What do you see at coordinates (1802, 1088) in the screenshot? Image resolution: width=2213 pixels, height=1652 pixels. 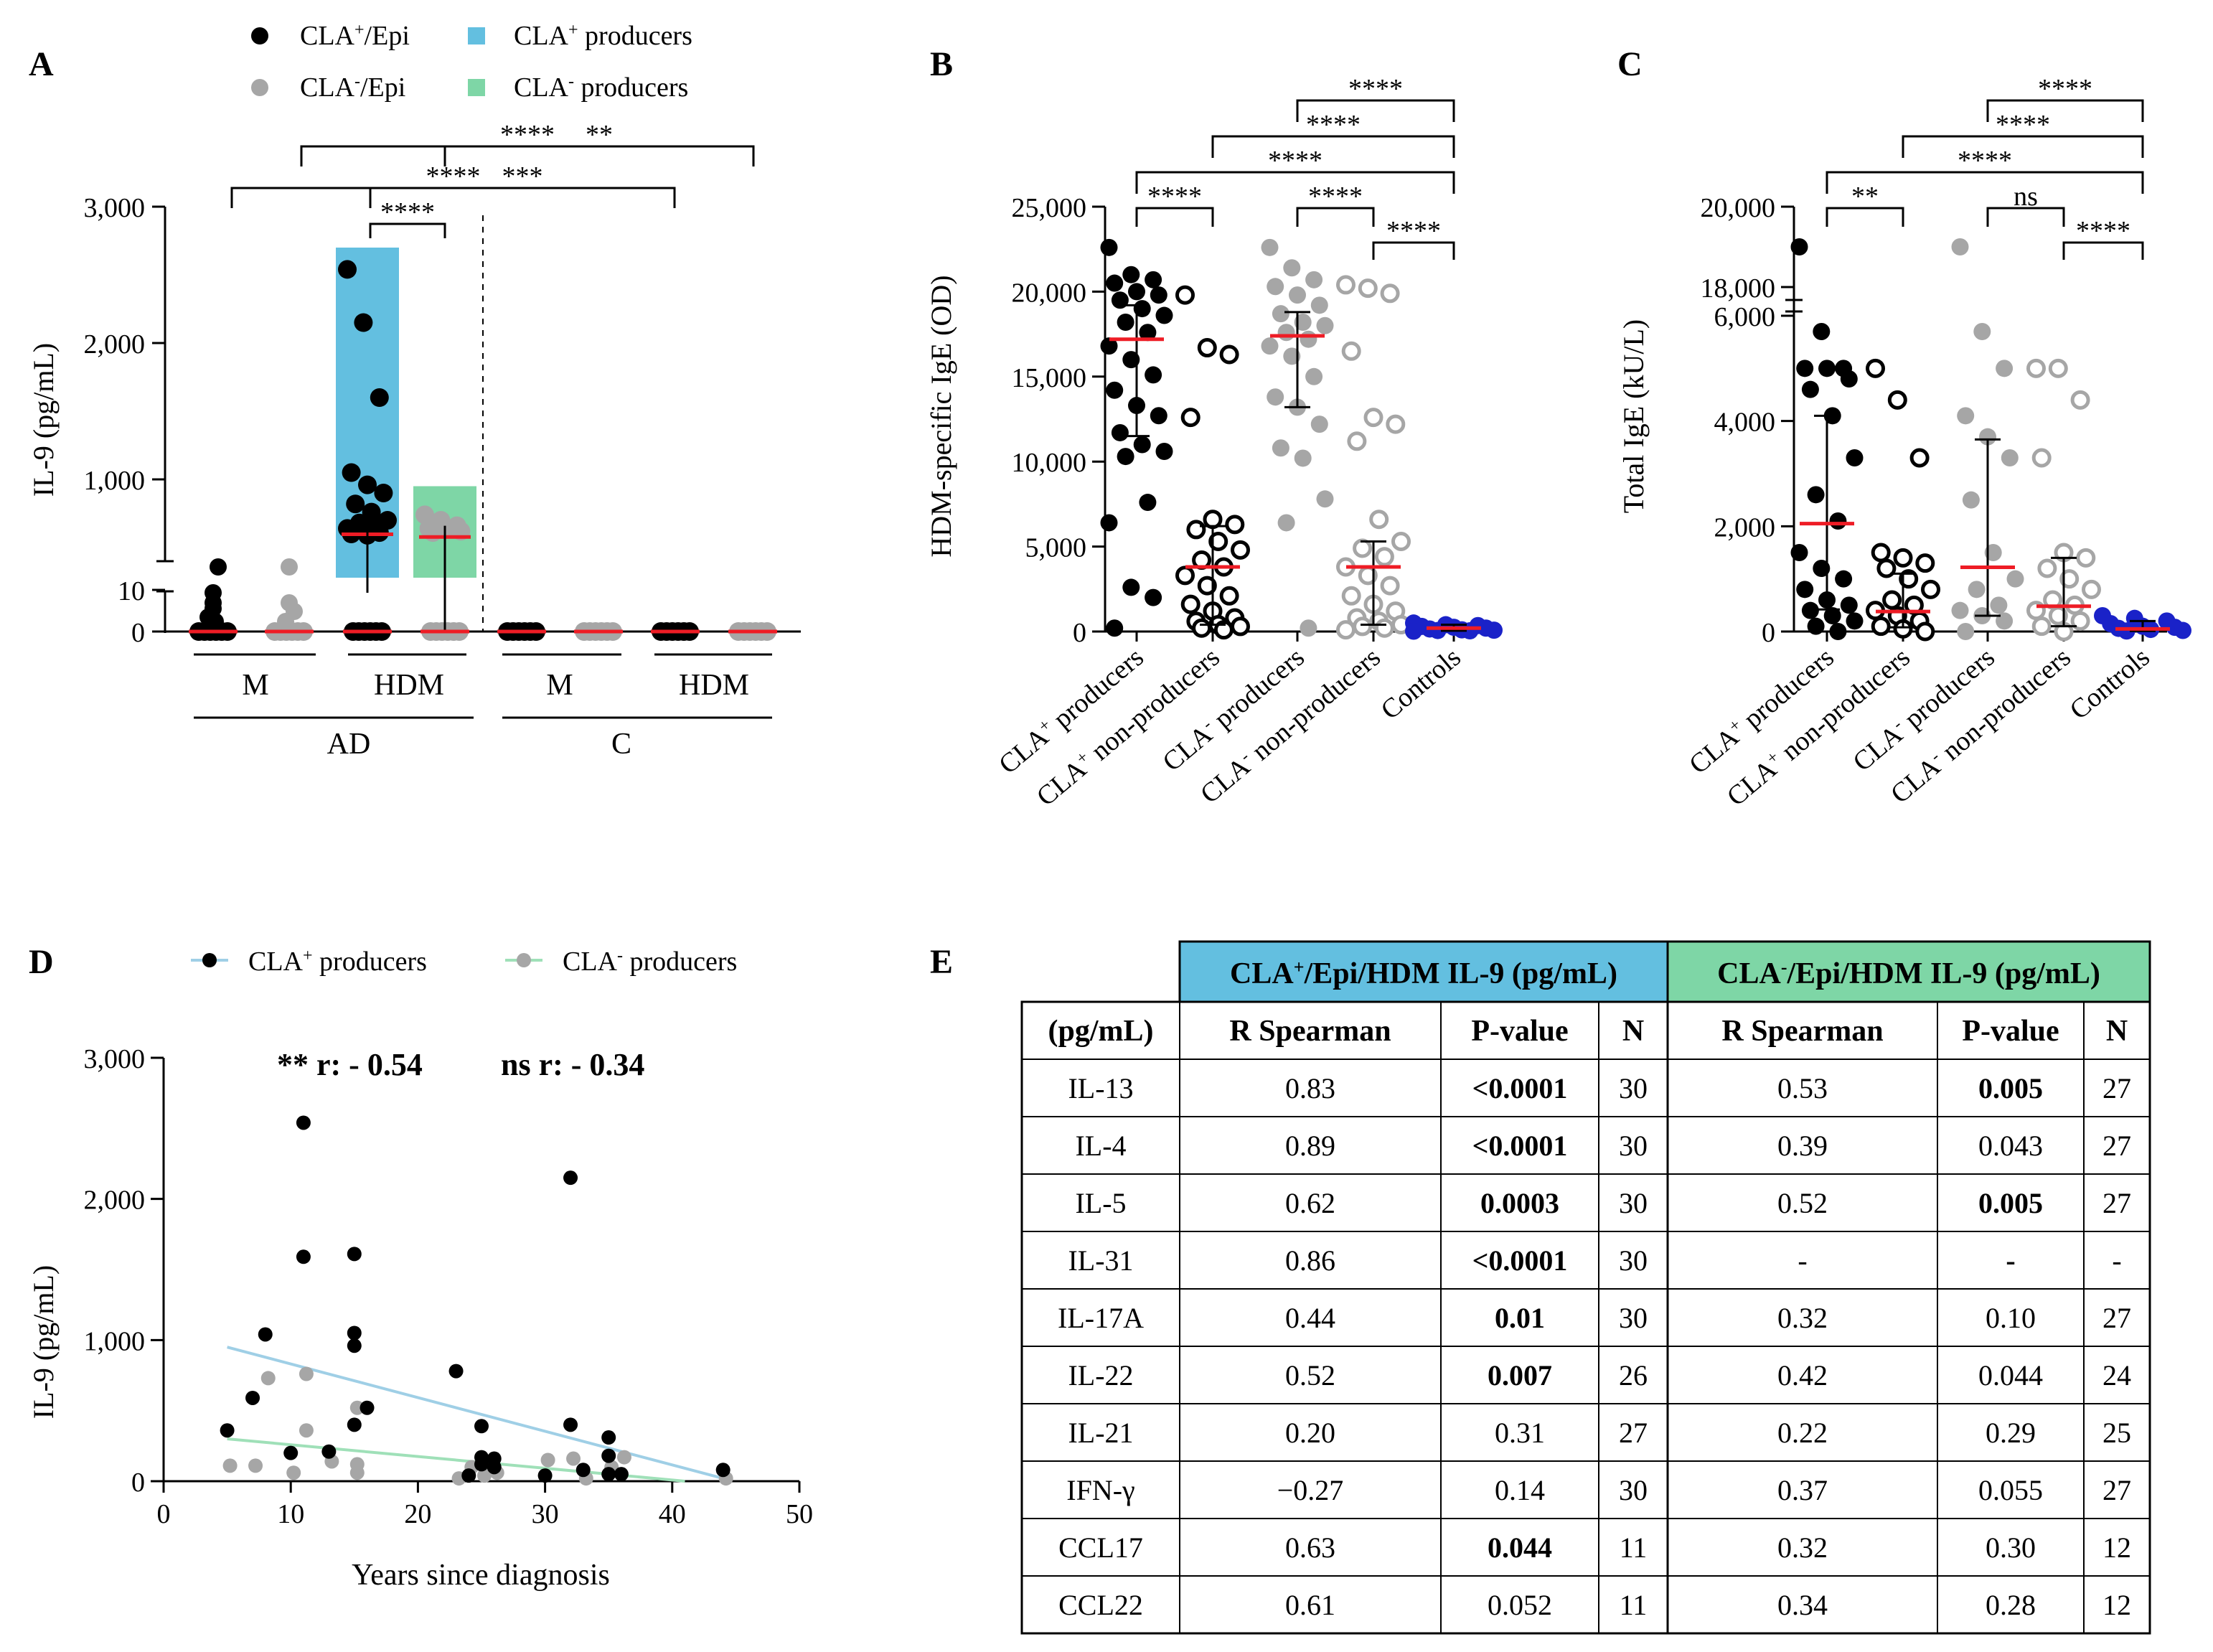 I see `table-cell: 0.53` at bounding box center [1802, 1088].